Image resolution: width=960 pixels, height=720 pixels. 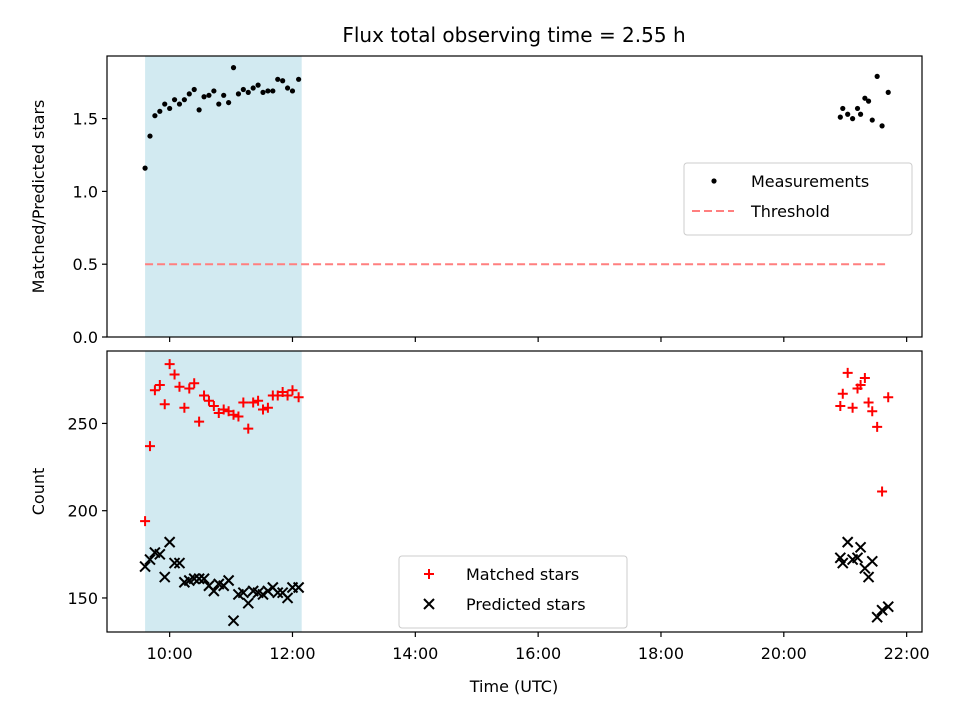 I want to click on y-tick-label: 200, so click(x=82, y=511).